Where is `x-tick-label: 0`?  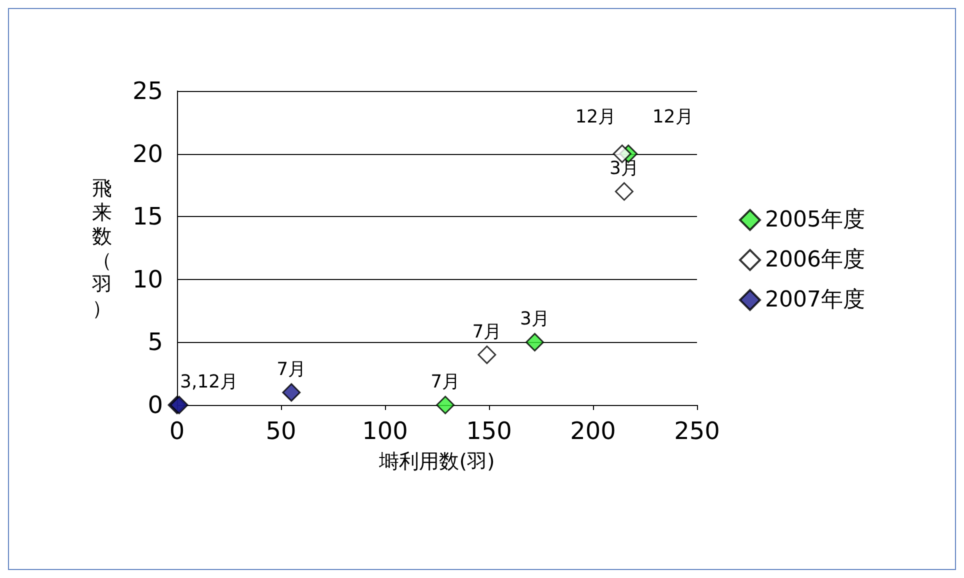
x-tick-label: 0 is located at coordinates (177, 431).